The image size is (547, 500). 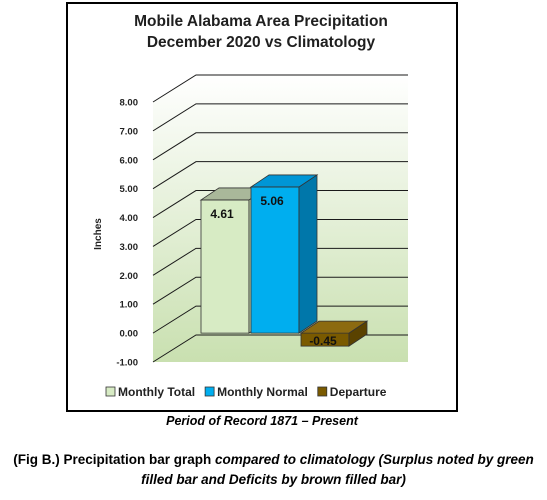 What do you see at coordinates (129, 276) in the screenshot?
I see `y-tick-label: 2.00` at bounding box center [129, 276].